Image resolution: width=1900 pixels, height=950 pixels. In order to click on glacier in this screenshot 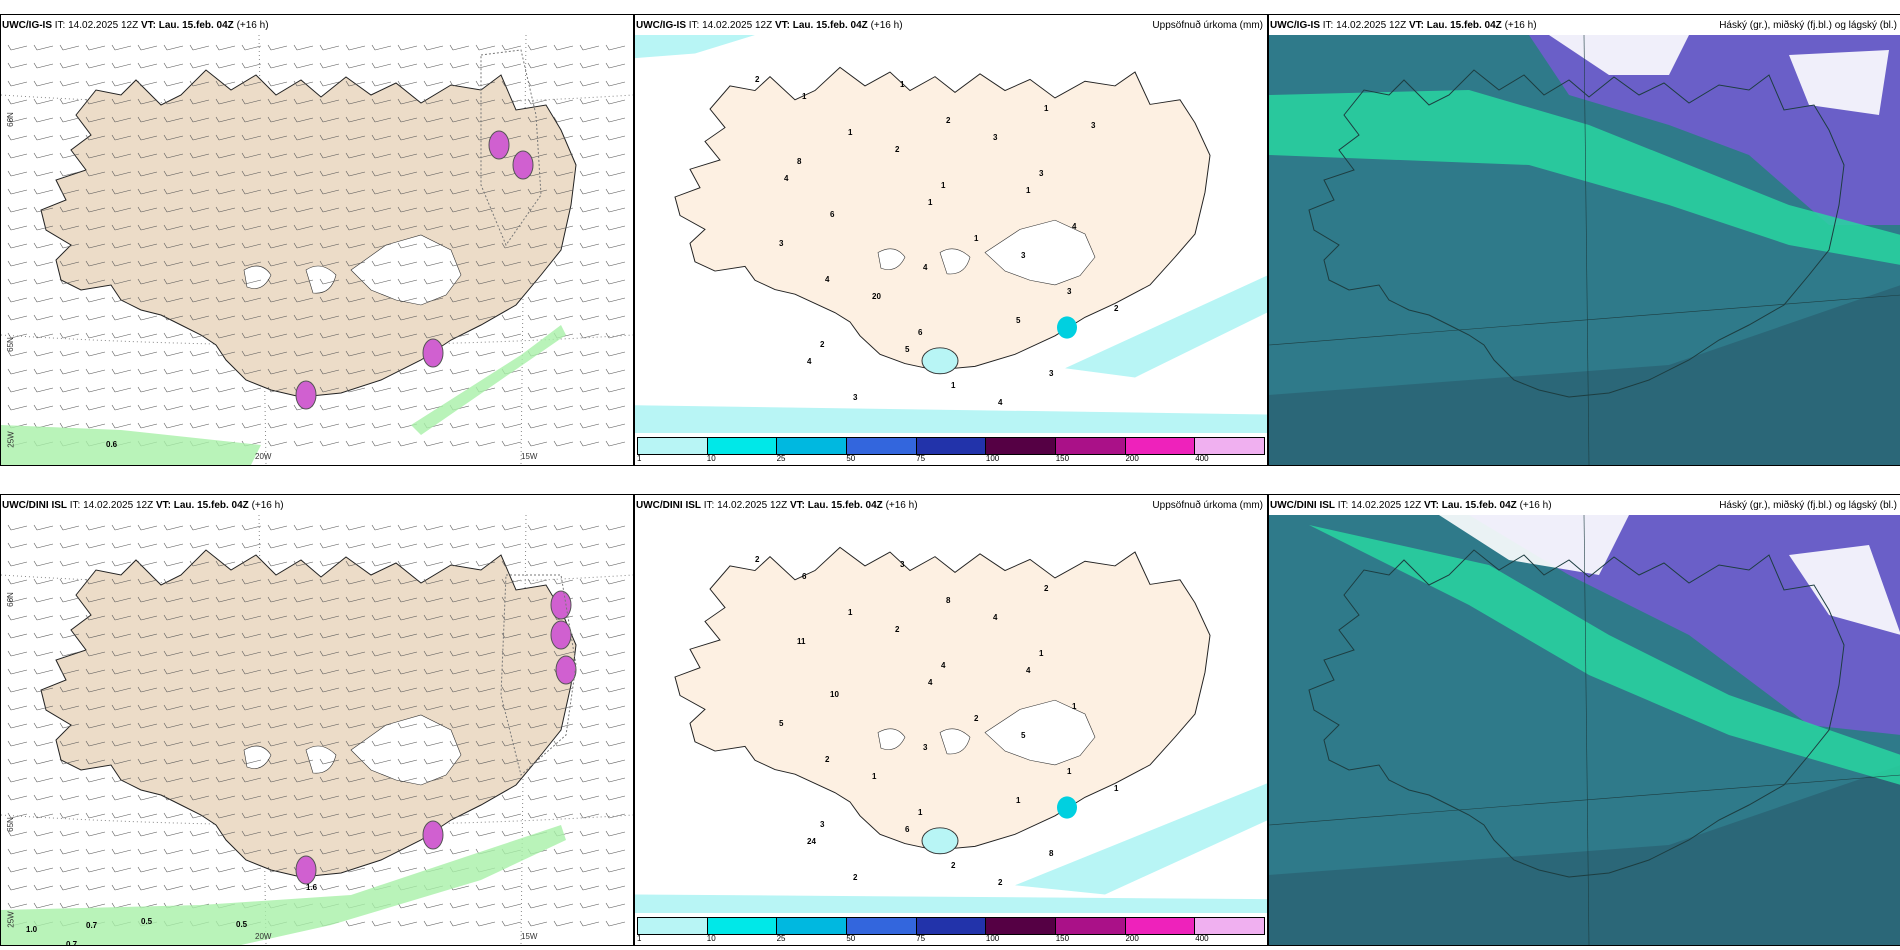, I will do `click(891, 739)`.